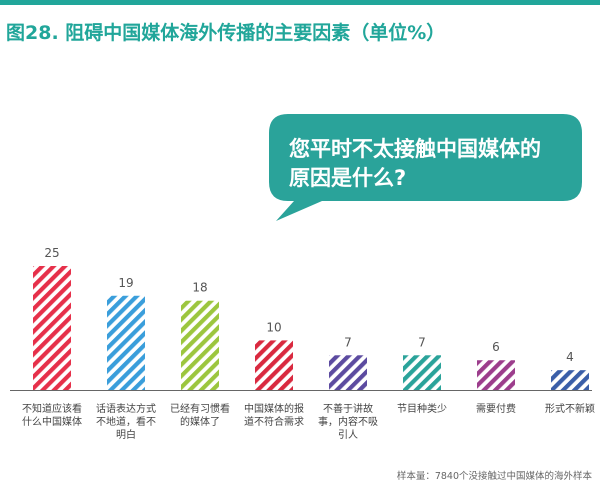 The image size is (600, 491). I want to click on bar-value-label: 25, so click(51, 253).